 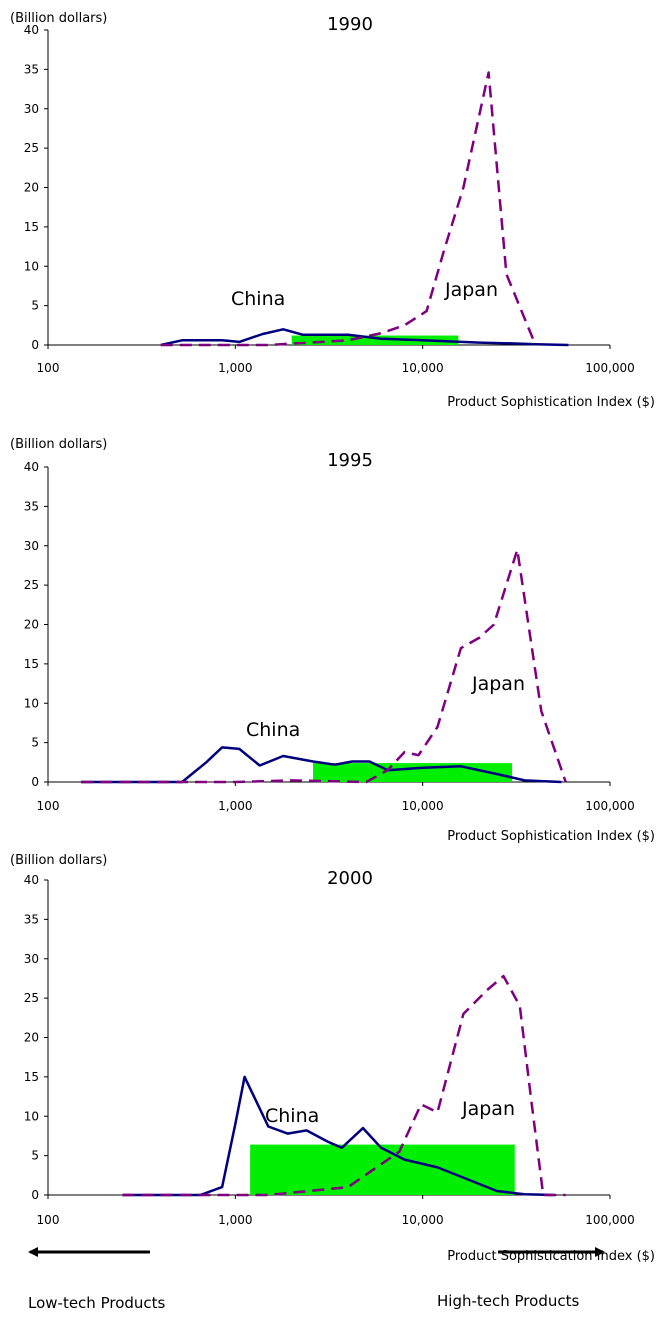 I want to click on footer: Low-tech Products High-tech Products, so click(x=316, y=1279).